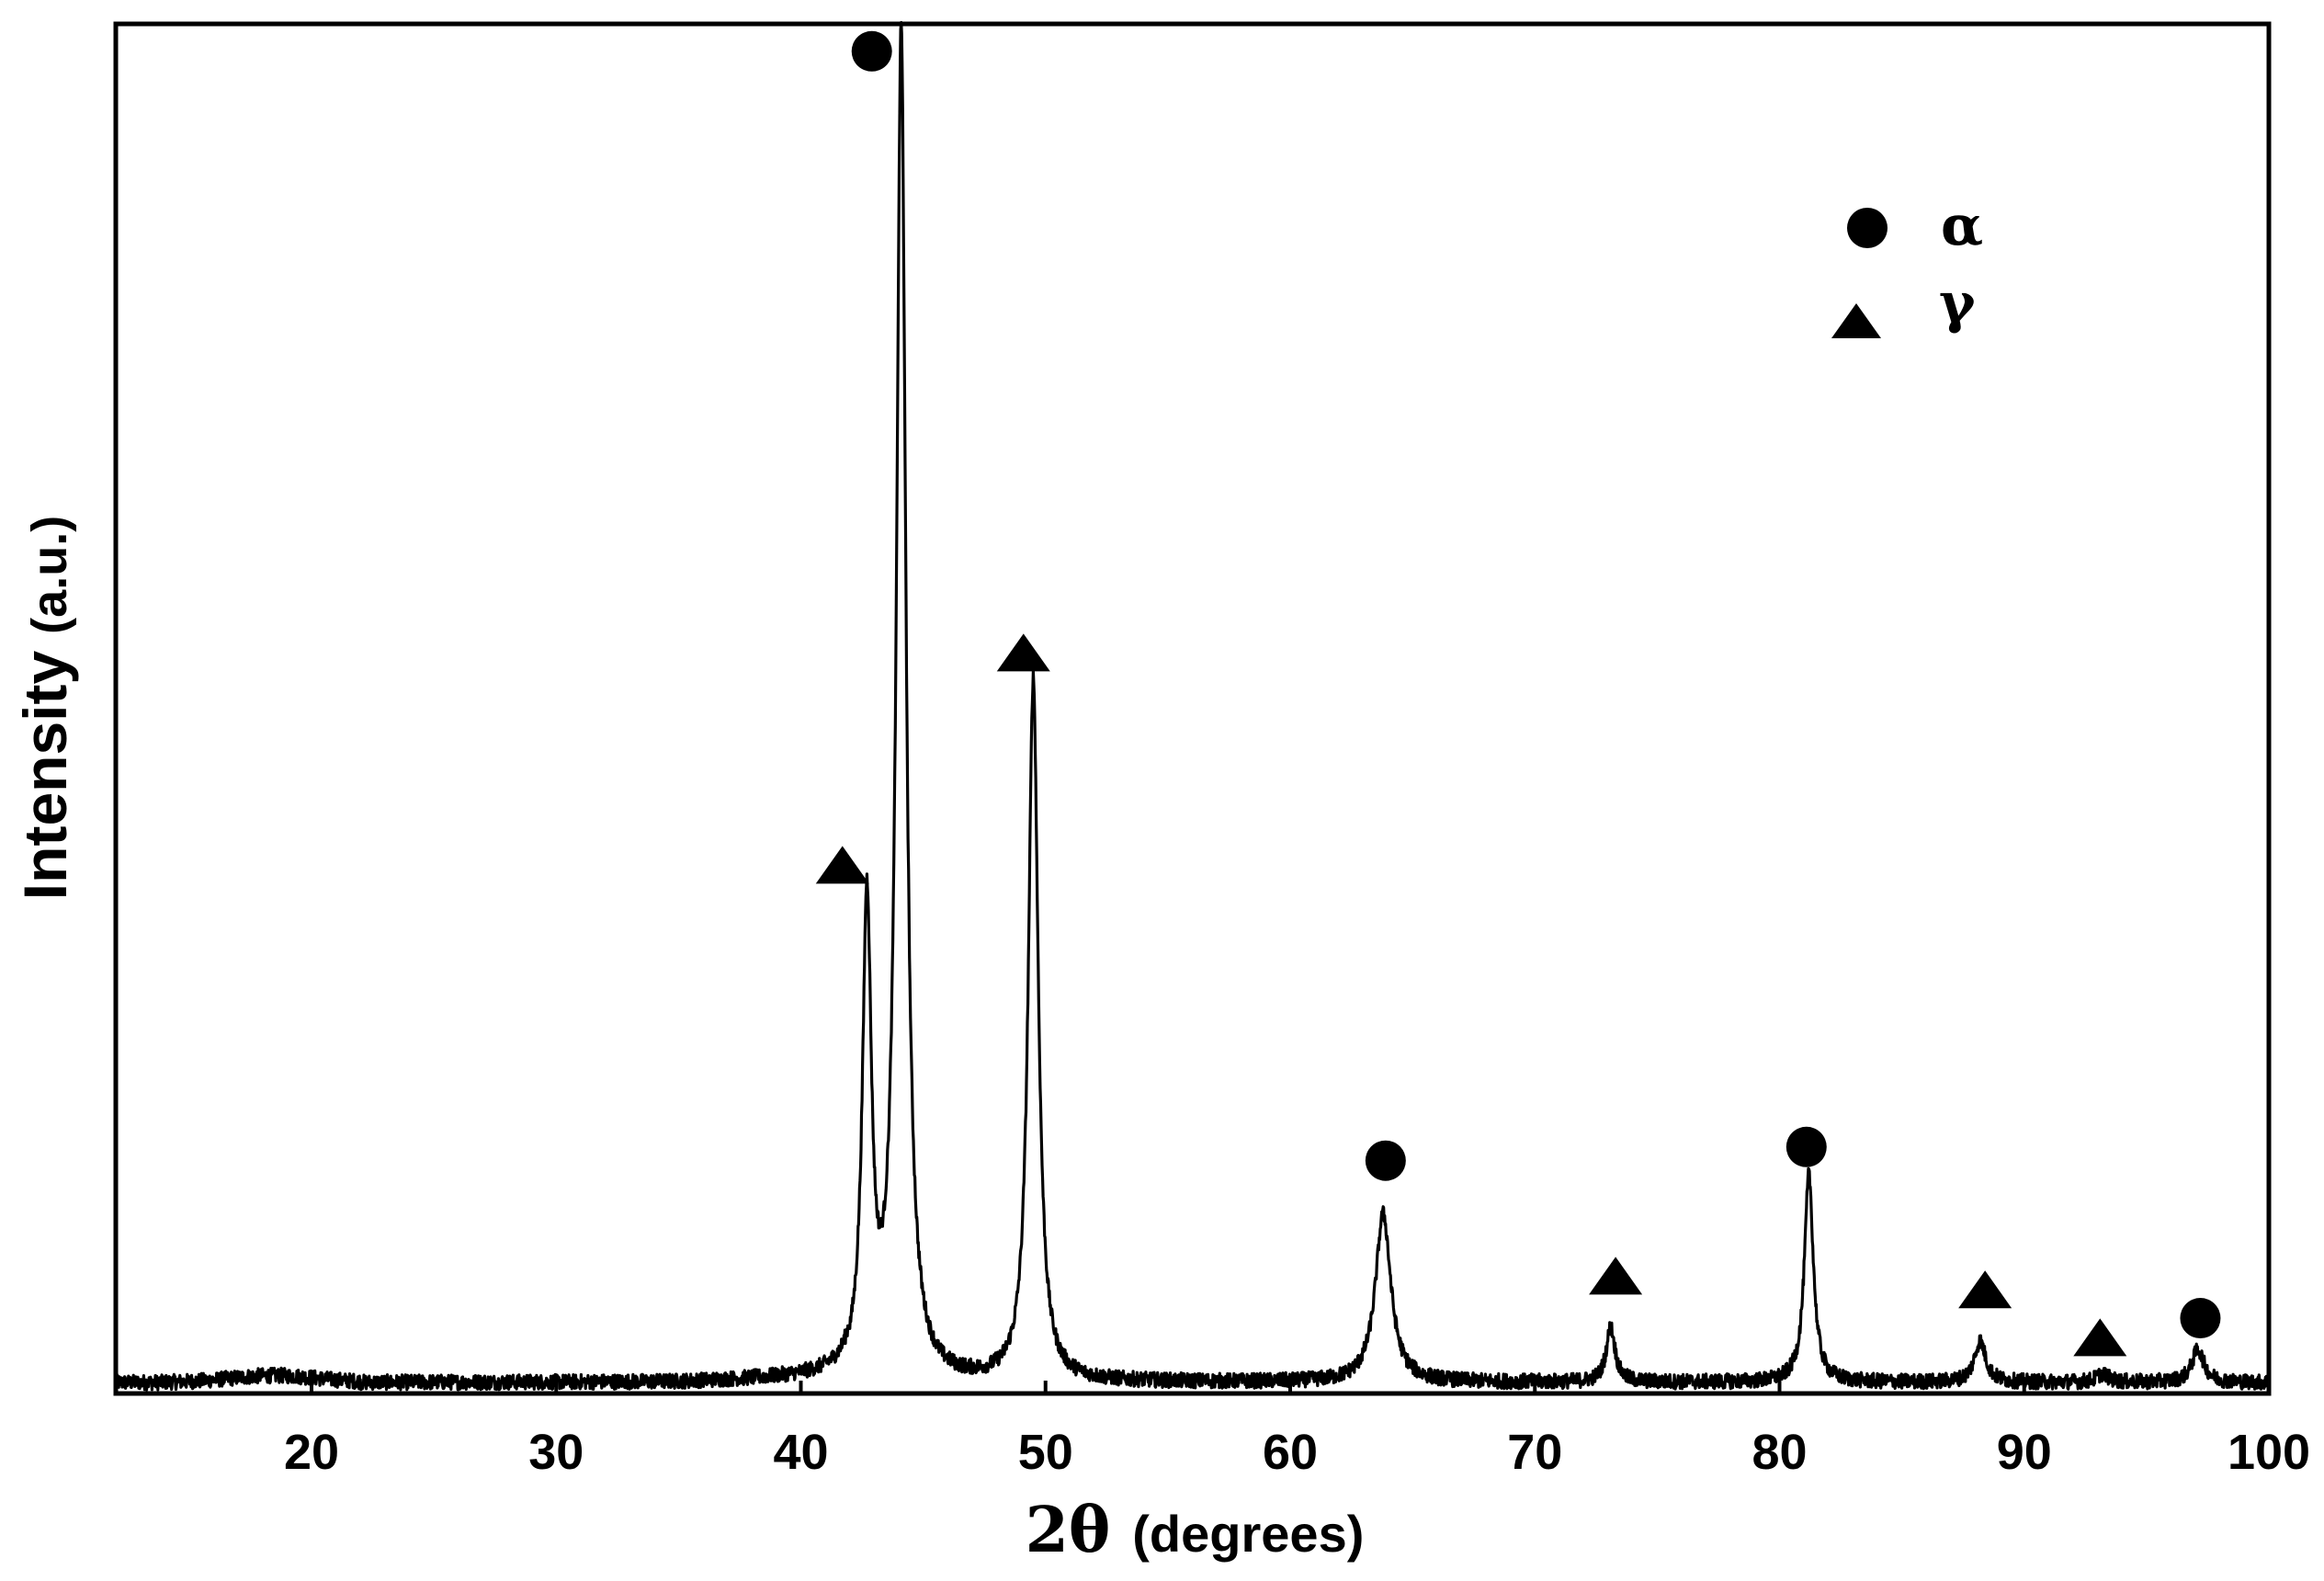 The height and width of the screenshot is (1581, 2324). I want to click on y-axis-title-unit: (a.u.), so click(49, 575).